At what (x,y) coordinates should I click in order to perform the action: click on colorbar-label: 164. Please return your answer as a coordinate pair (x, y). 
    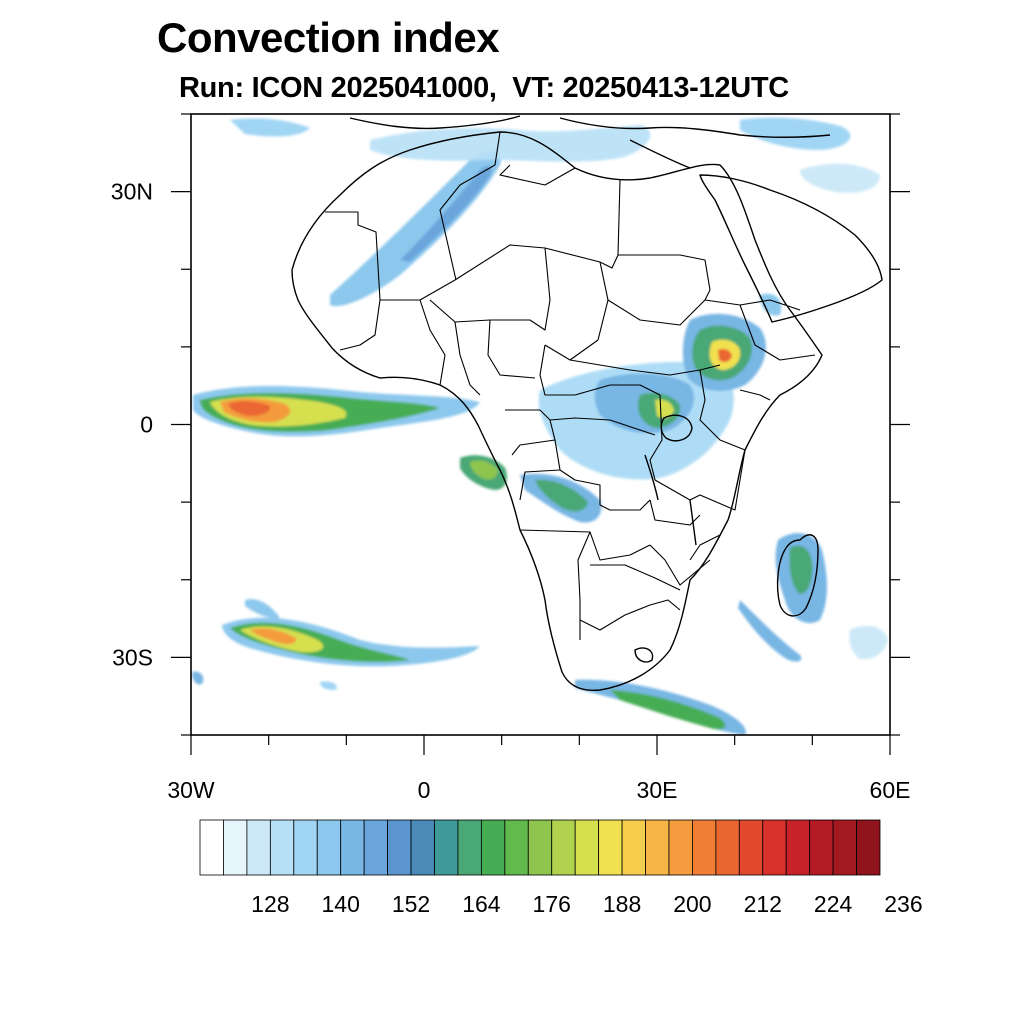
    Looking at the image, I should click on (481, 904).